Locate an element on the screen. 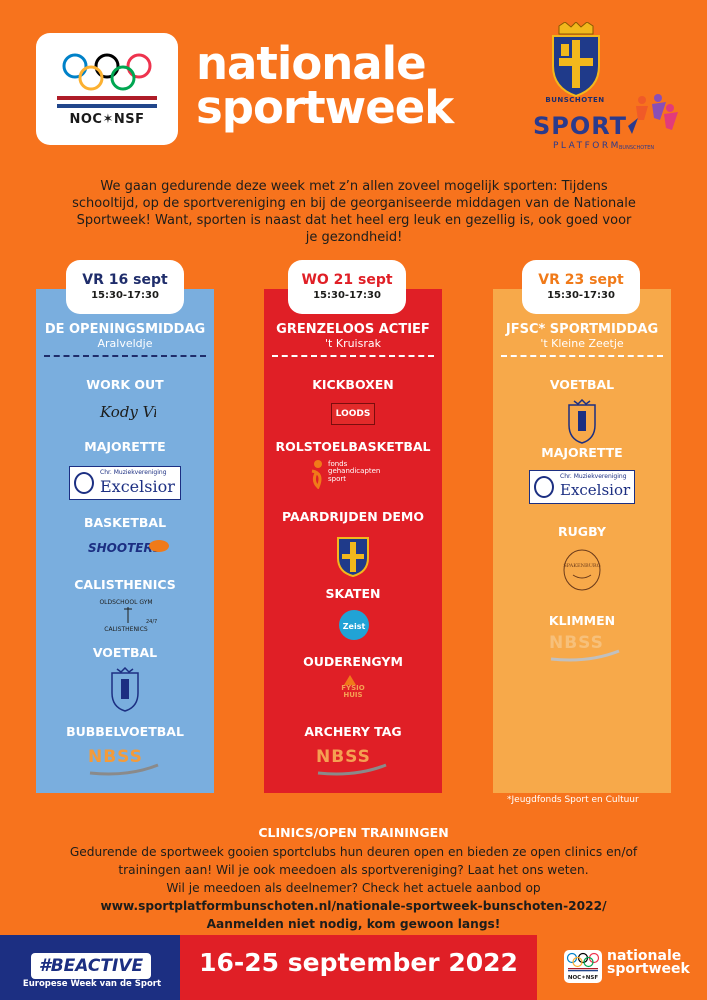  activity-label: SKATEN is located at coordinates (353, 593).